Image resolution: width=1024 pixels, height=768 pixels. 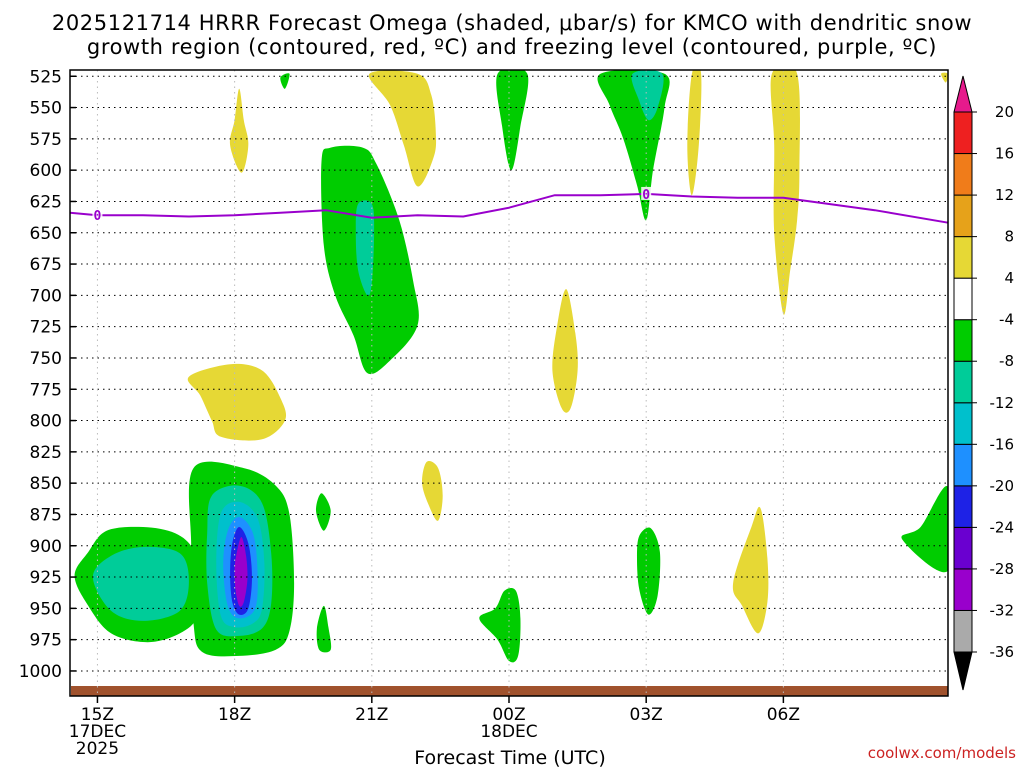 What do you see at coordinates (942, 753) in the screenshot?
I see `credit-link: coolwx.com/models` at bounding box center [942, 753].